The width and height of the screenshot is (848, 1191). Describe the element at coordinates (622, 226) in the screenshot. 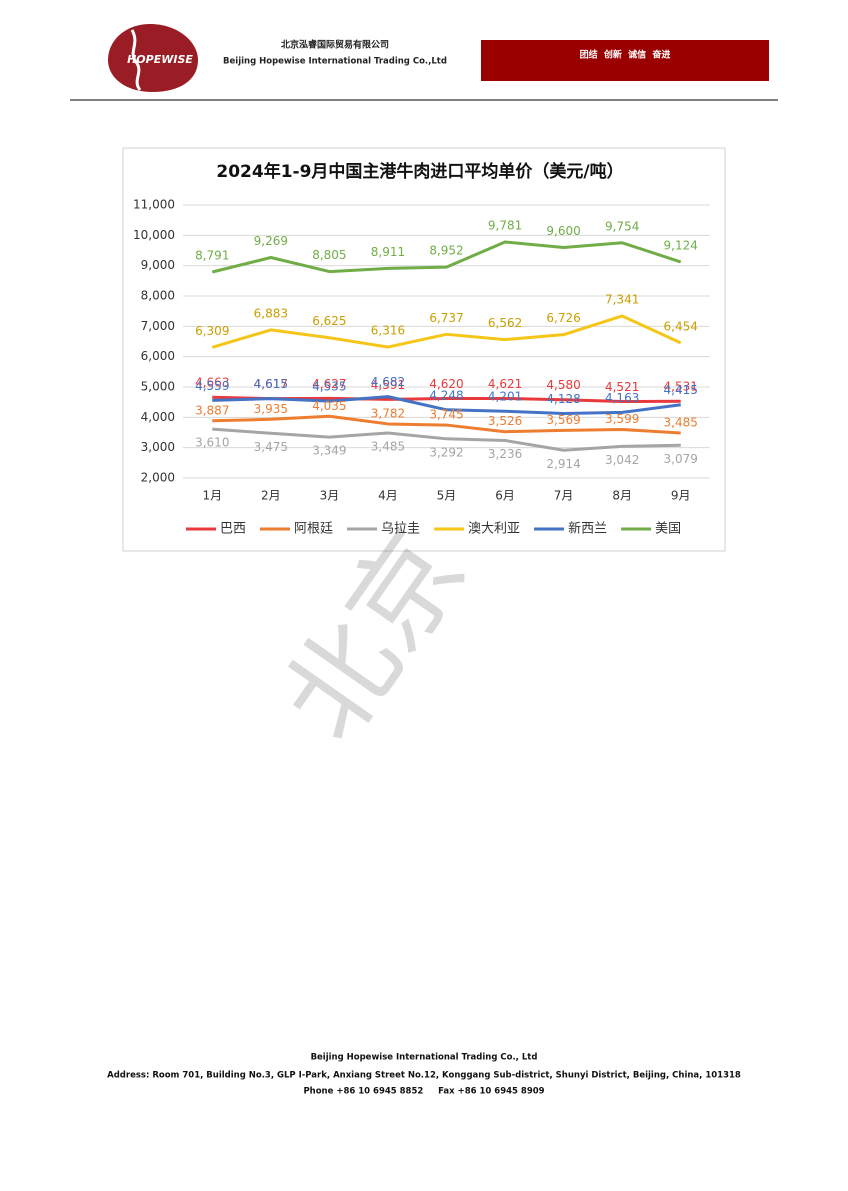

I see `data-label: 9,754` at that location.